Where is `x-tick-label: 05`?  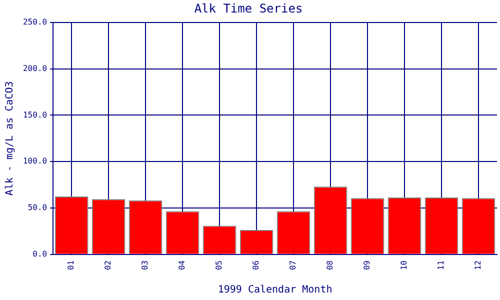 x-tick-label: 05 is located at coordinates (219, 265).